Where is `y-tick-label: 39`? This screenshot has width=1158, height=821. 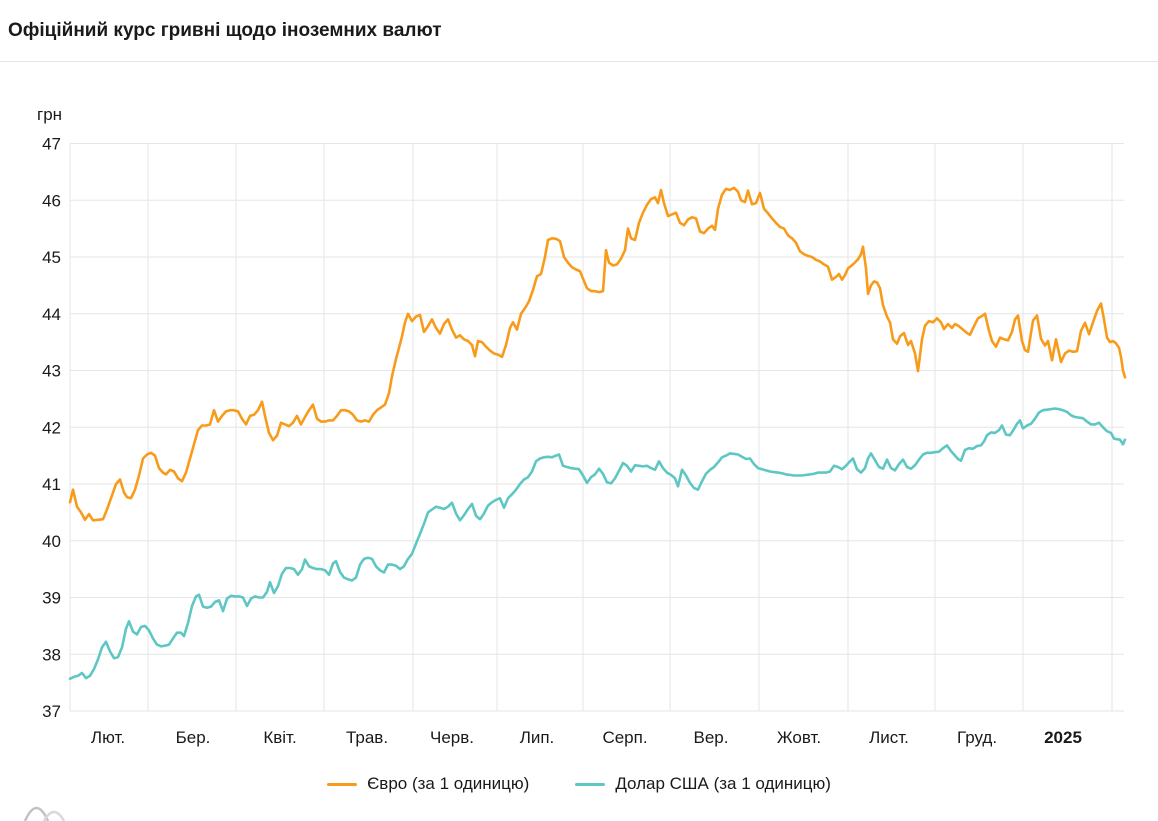 y-tick-label: 39 is located at coordinates (51, 598).